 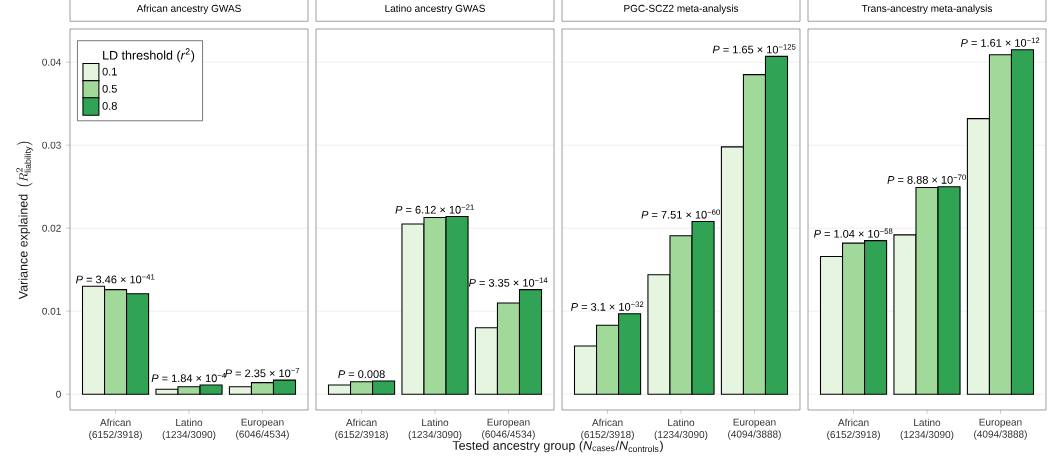 I want to click on chart-title: PGC-SCZ2 meta-analysis, so click(x=681, y=9).